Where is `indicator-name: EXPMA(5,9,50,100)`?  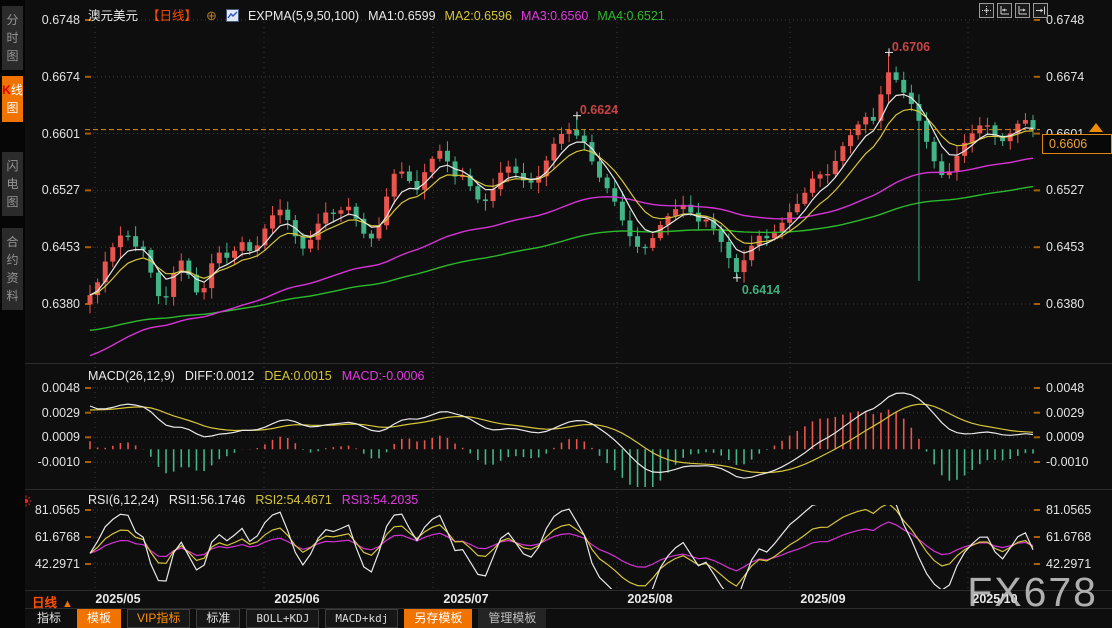
indicator-name: EXPMA(5,9,50,100) is located at coordinates (303, 16).